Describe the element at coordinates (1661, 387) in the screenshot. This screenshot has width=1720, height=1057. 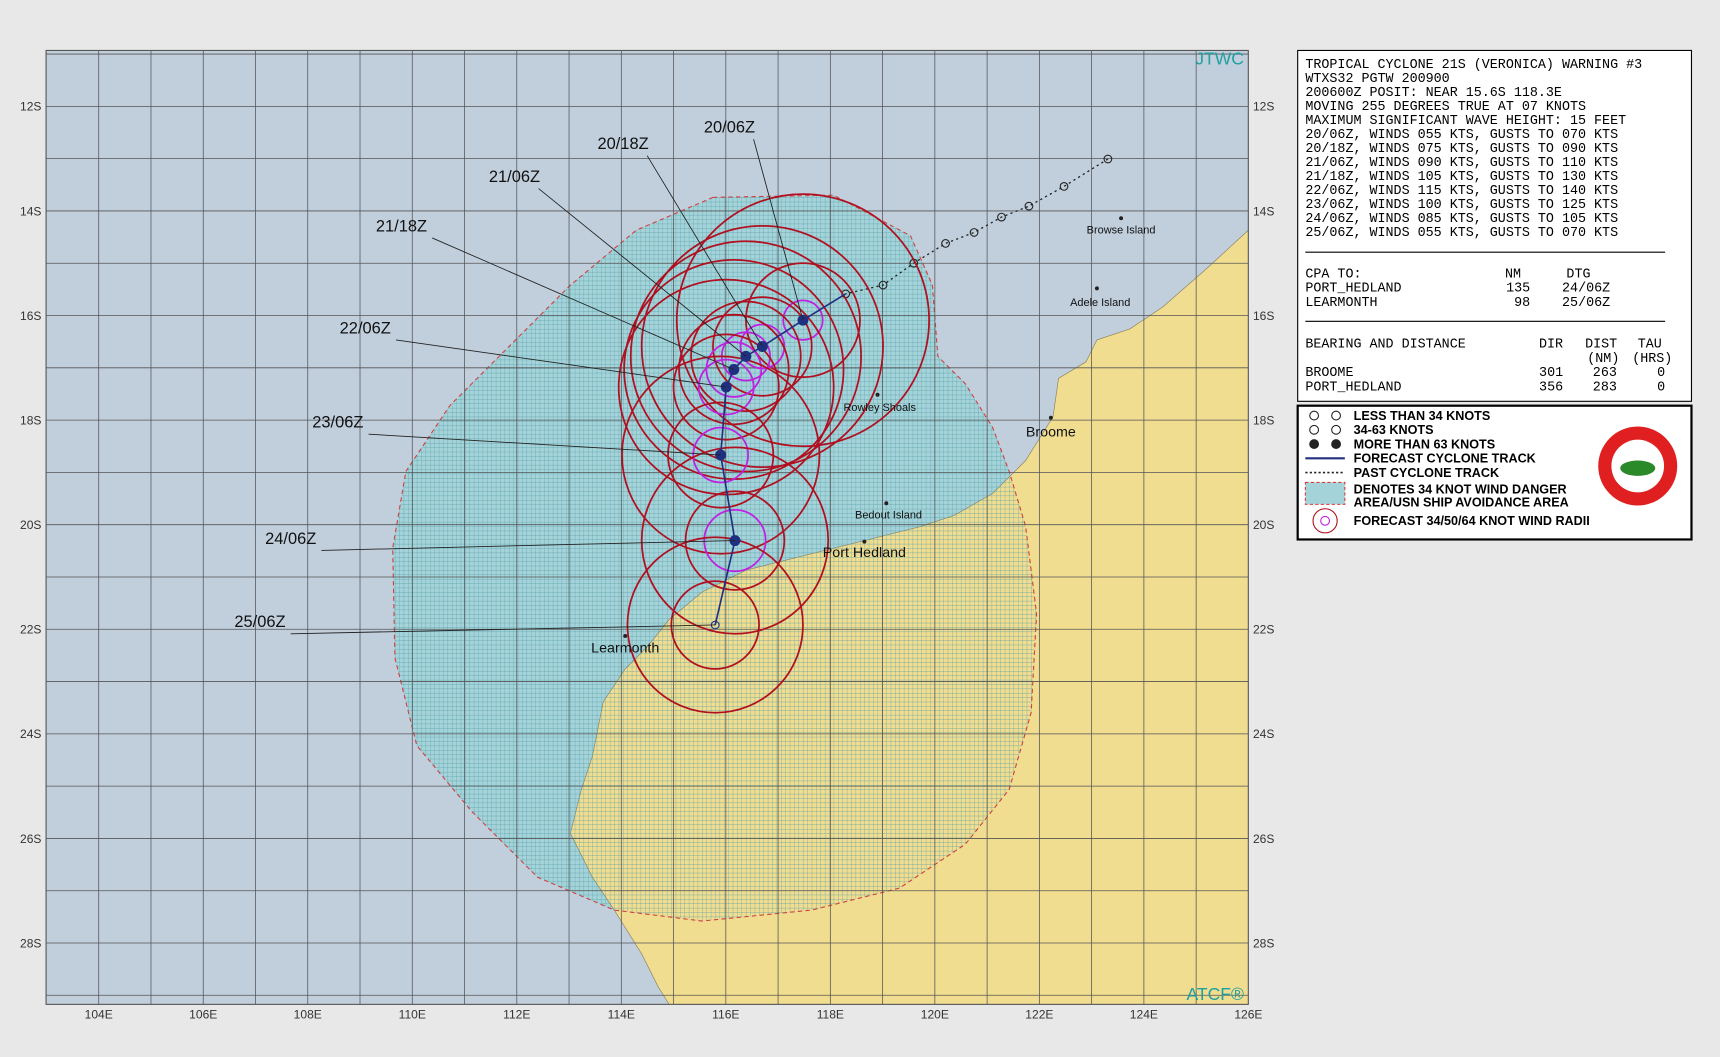
I see `panel-text: 0` at that location.